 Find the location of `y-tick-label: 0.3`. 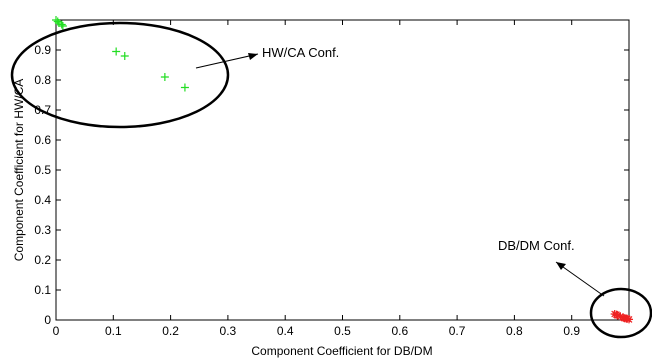

y-tick-label: 0.3 is located at coordinates (42, 230).